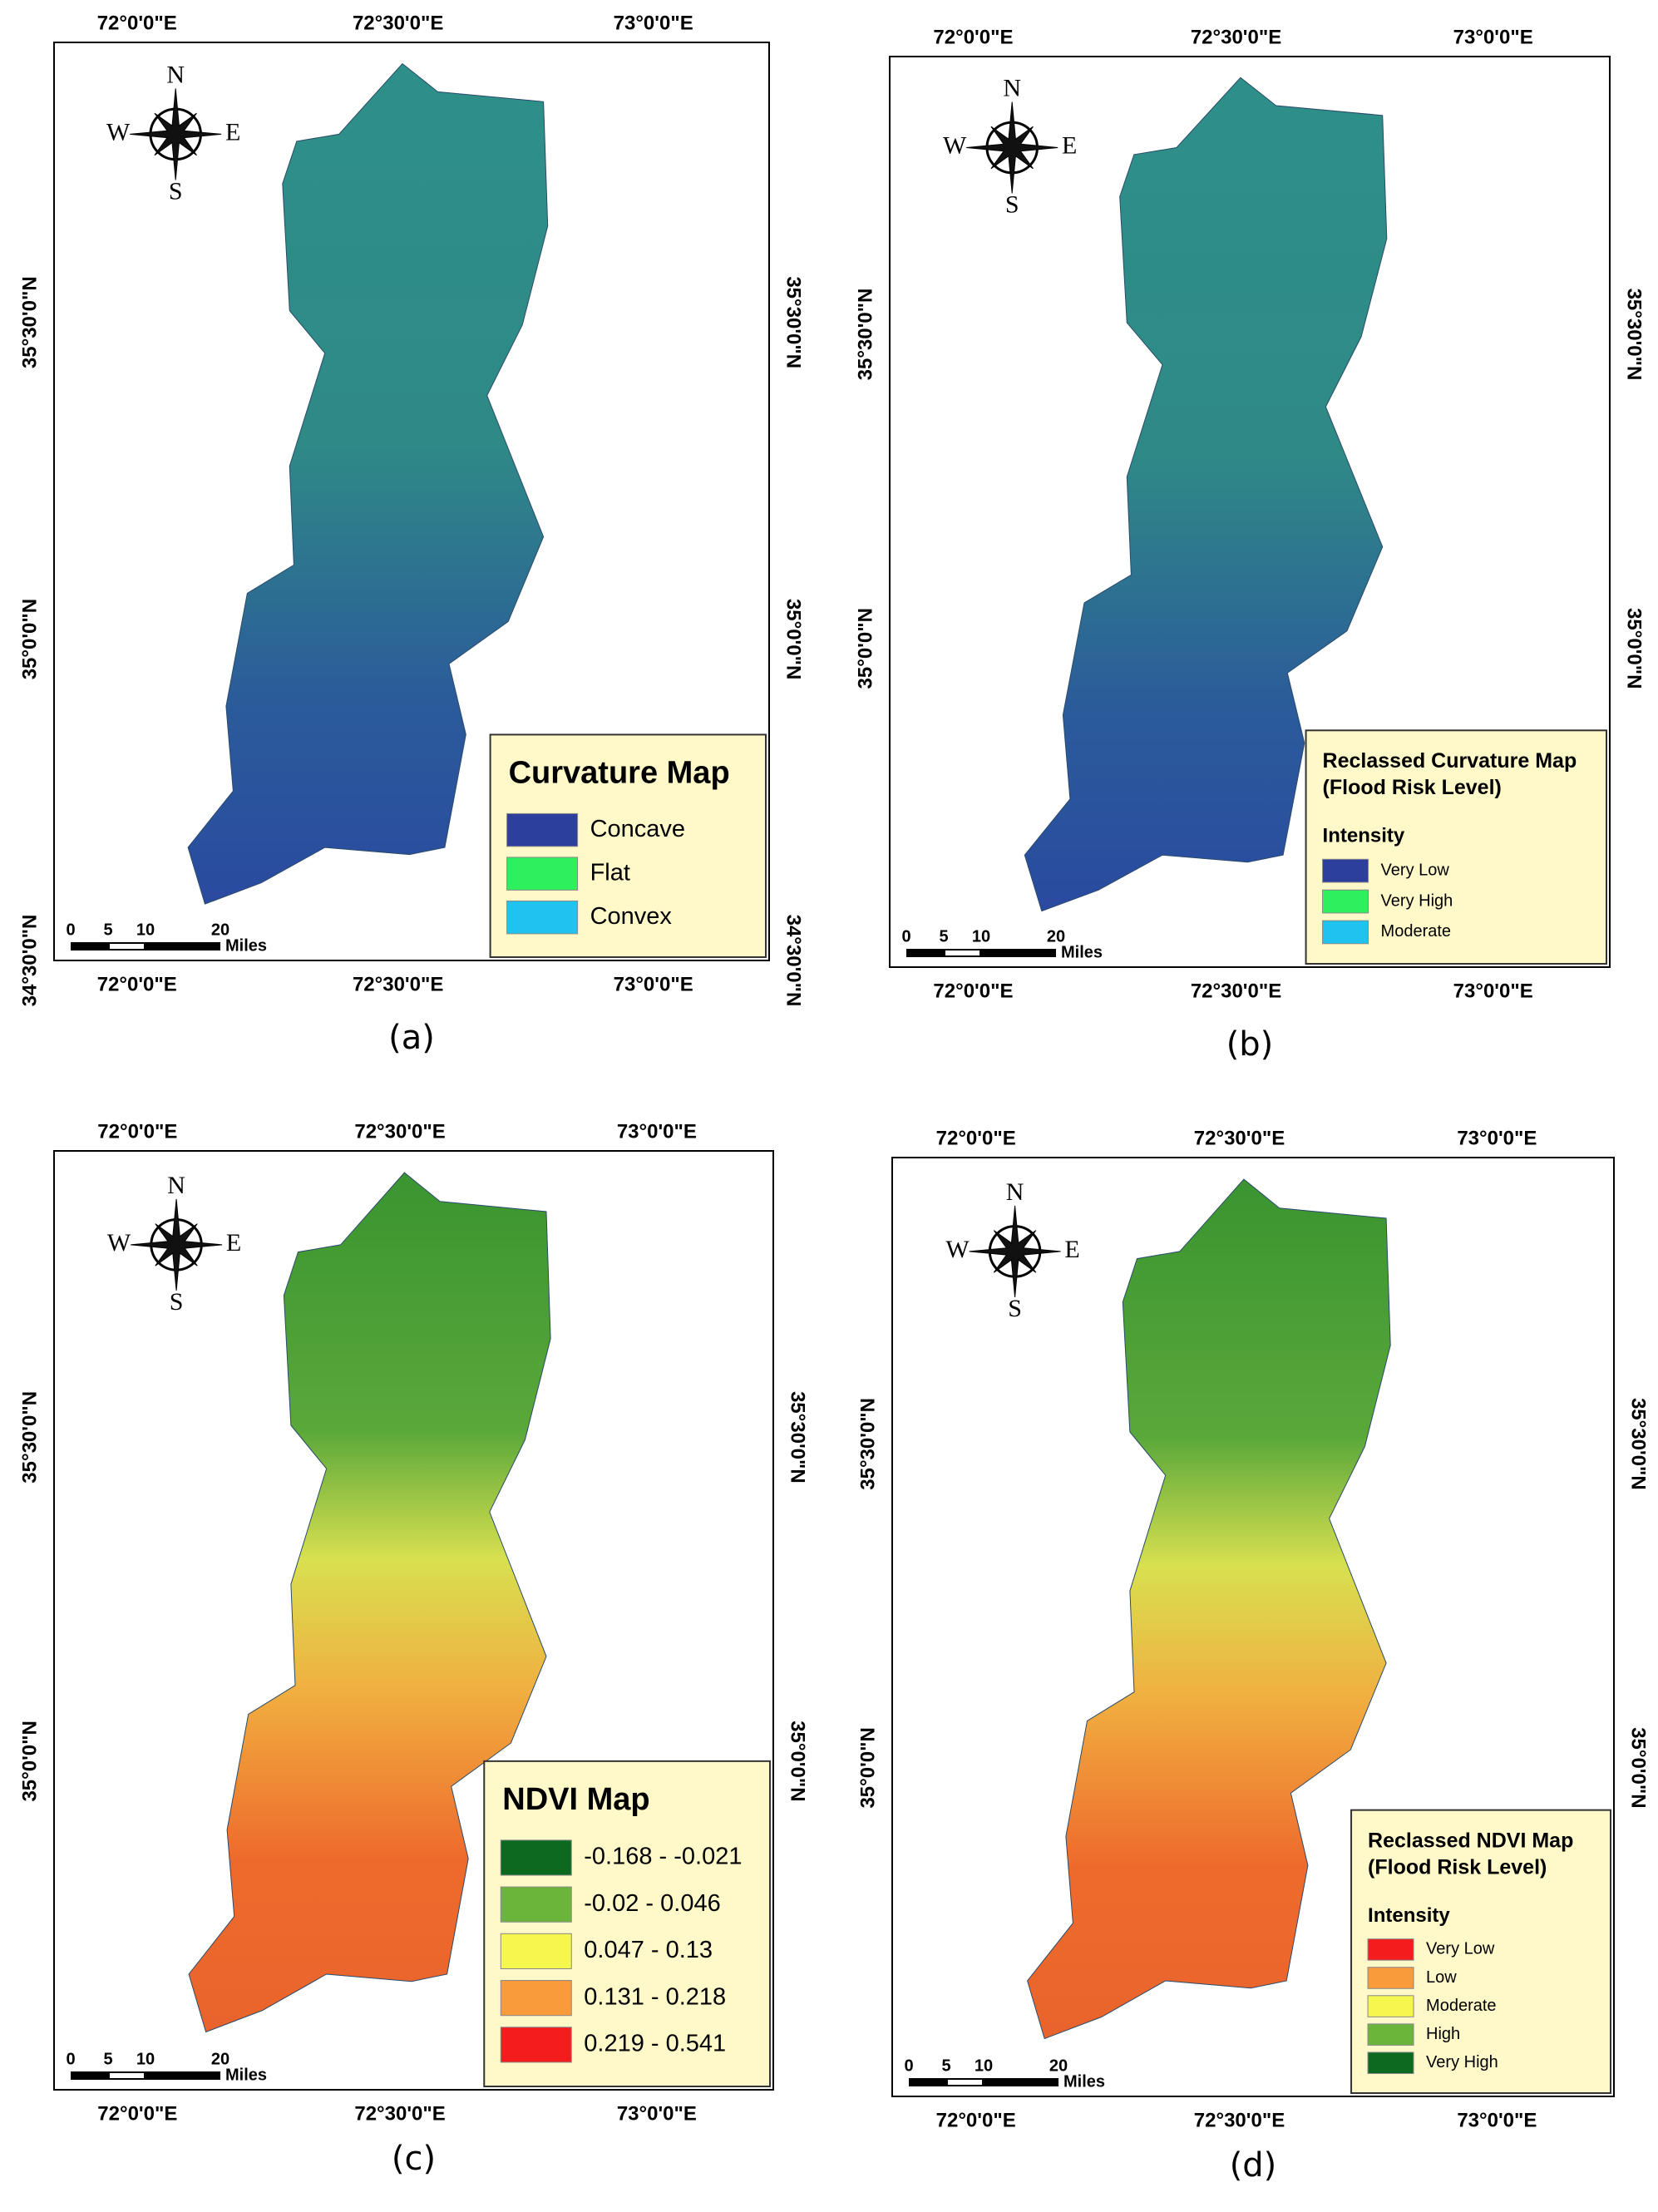  I want to click on panel-caption: (a), so click(411, 1038).